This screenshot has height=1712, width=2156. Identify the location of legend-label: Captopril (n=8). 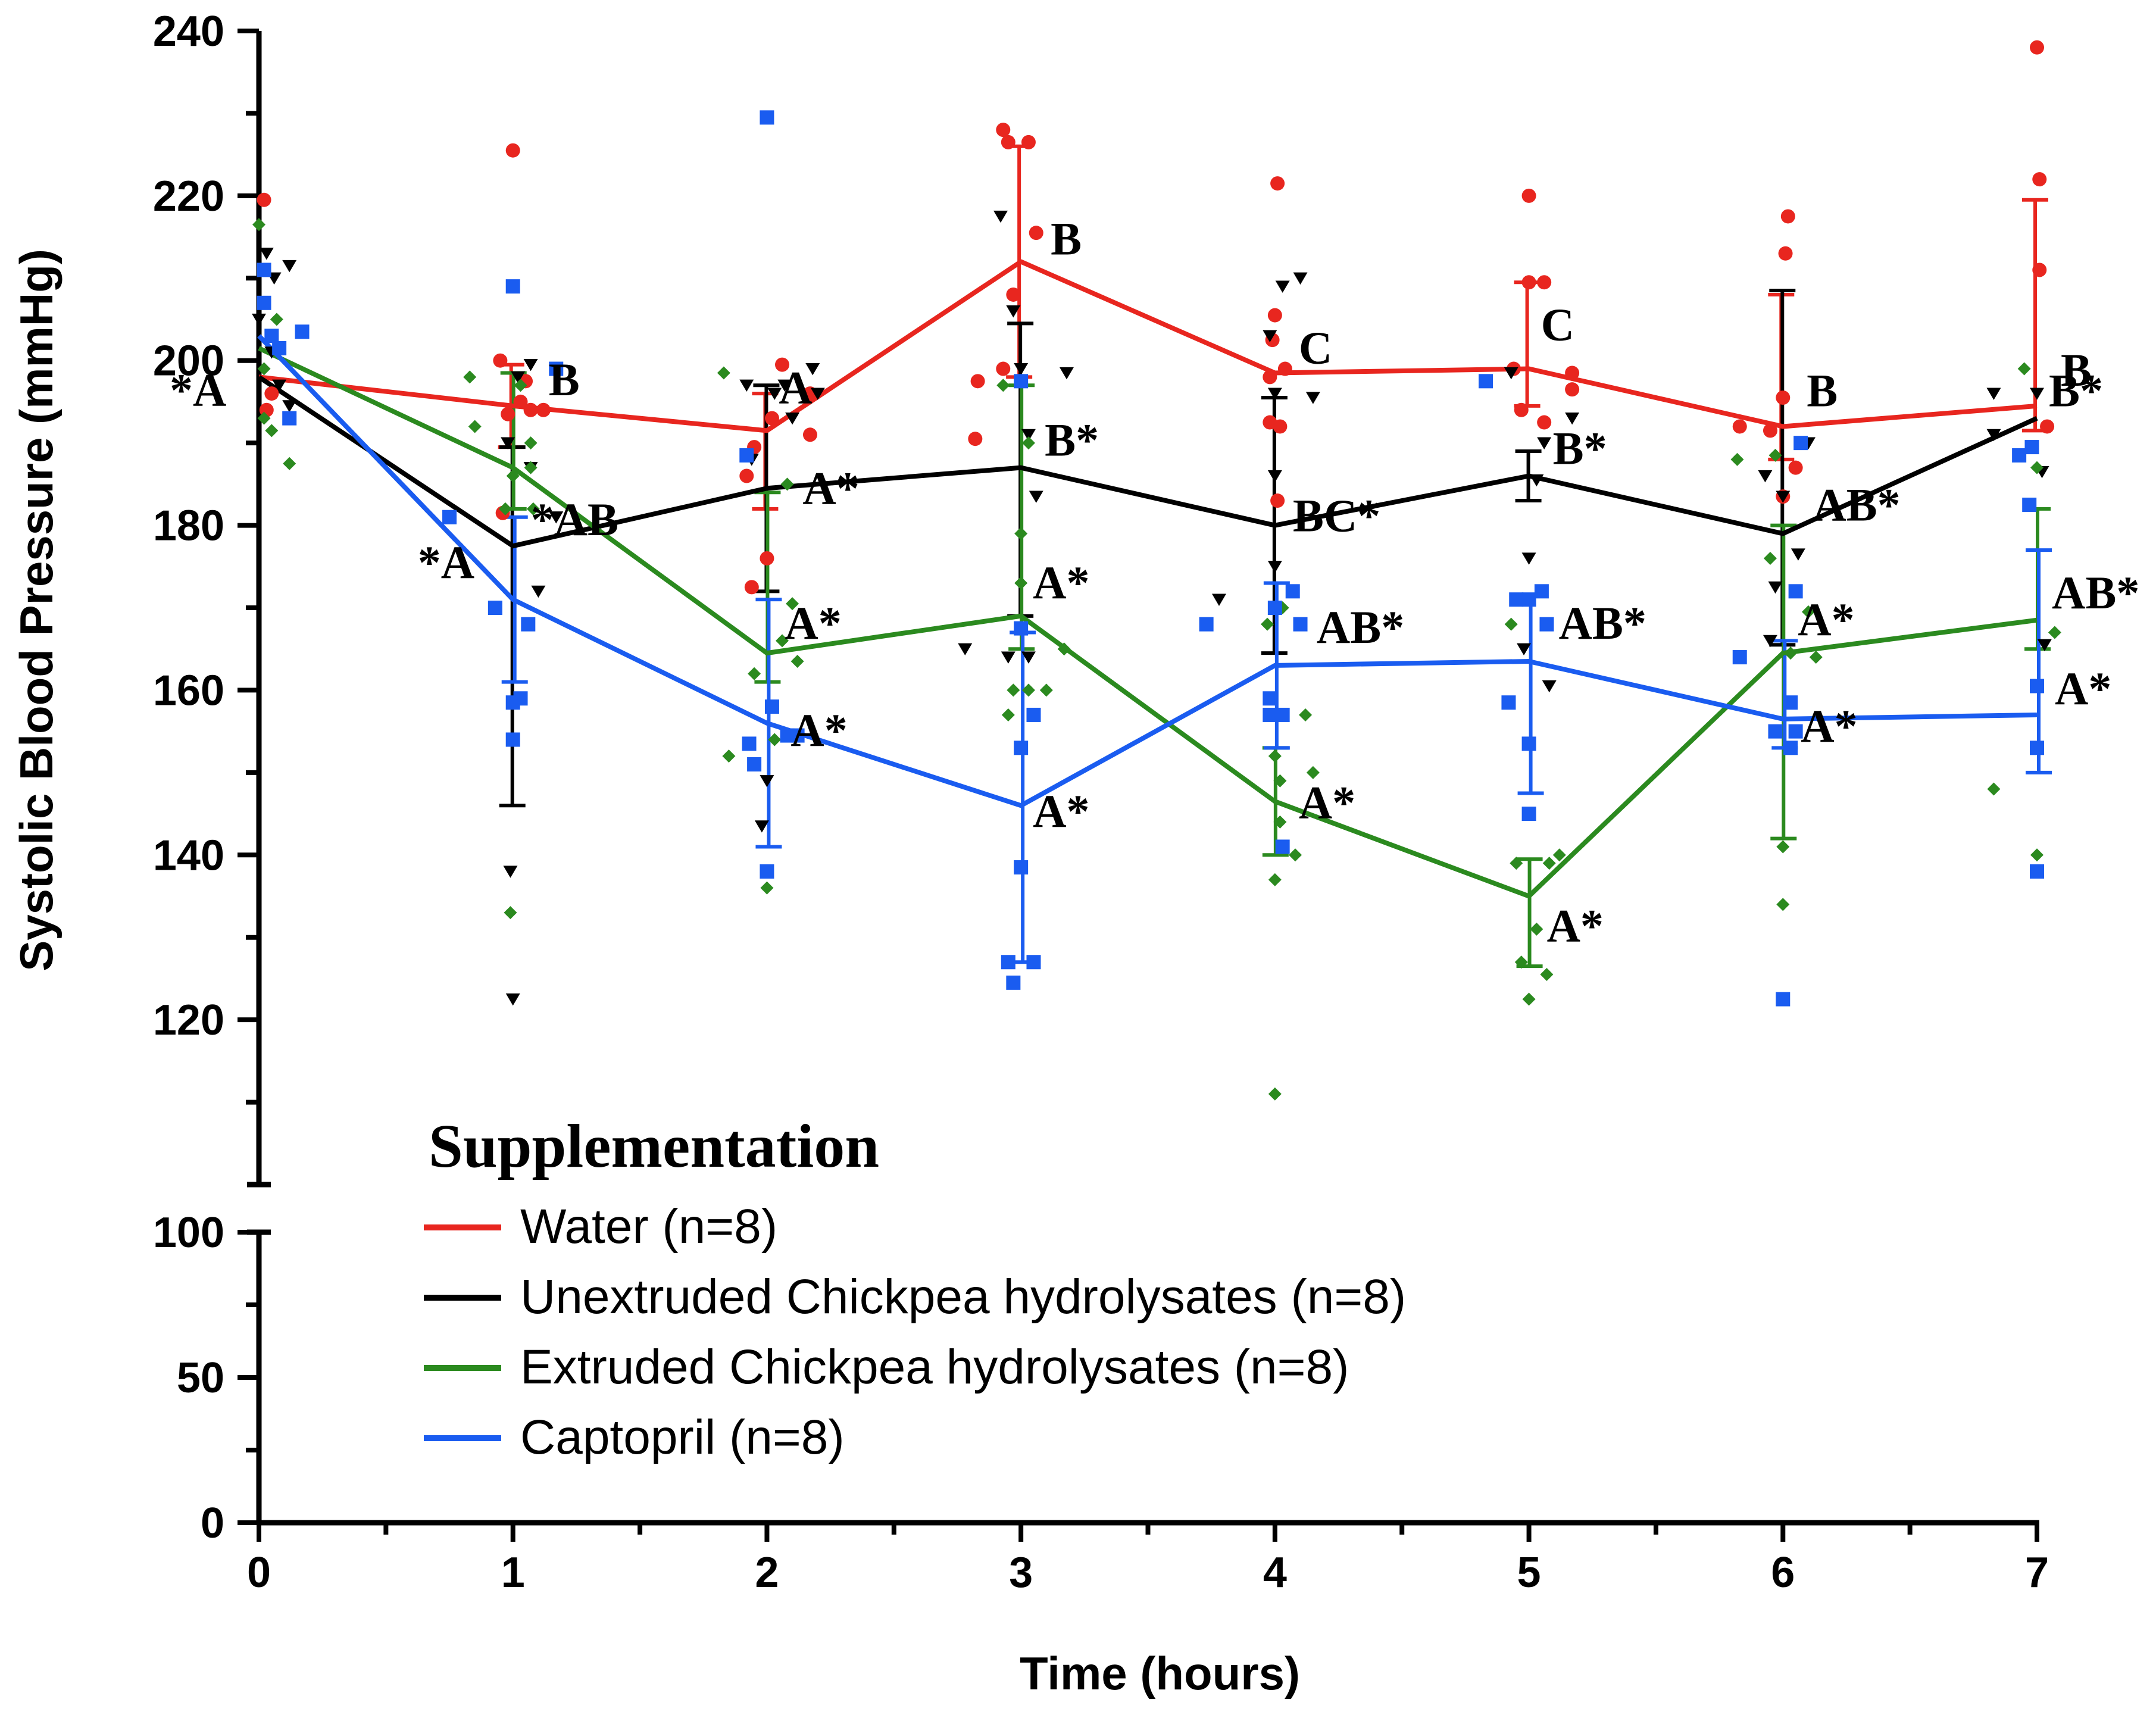
(683, 1437).